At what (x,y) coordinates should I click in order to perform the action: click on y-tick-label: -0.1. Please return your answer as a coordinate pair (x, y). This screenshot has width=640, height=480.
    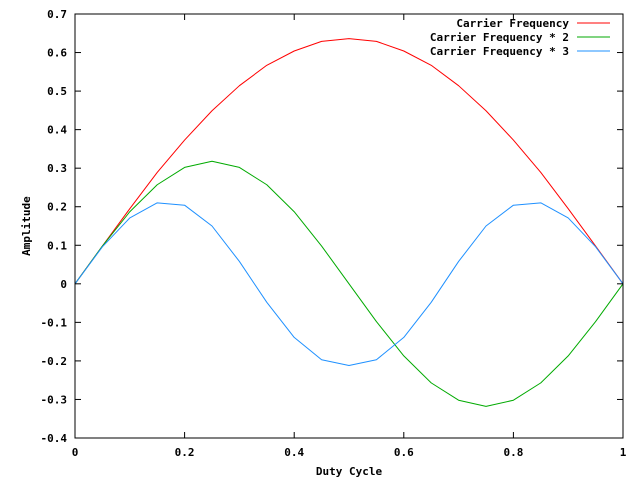
    Looking at the image, I should click on (54, 322).